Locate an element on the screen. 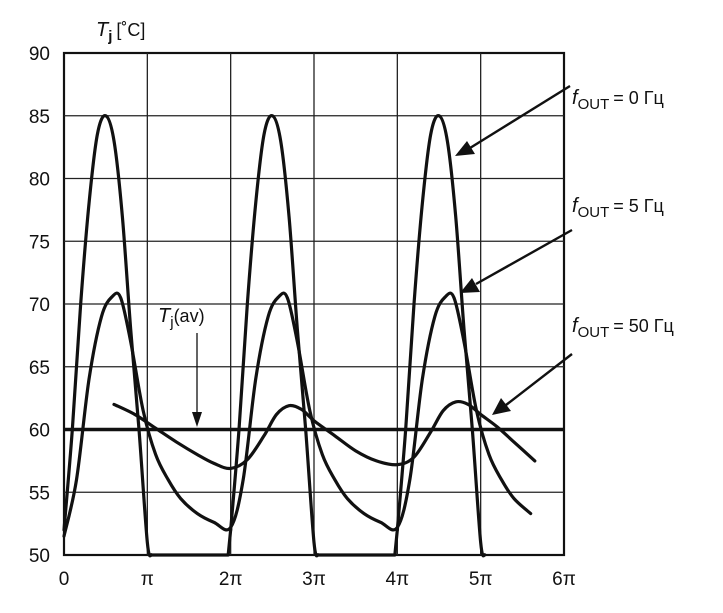 The width and height of the screenshot is (723, 613). y-tick-label: 55 is located at coordinates (39, 493).